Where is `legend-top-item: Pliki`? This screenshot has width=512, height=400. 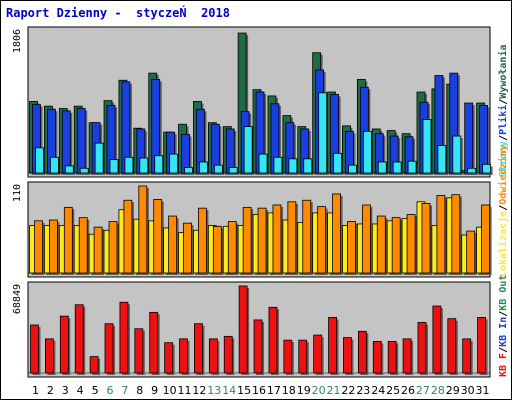
legend-top-item: Pliki is located at coordinates (503, 120).